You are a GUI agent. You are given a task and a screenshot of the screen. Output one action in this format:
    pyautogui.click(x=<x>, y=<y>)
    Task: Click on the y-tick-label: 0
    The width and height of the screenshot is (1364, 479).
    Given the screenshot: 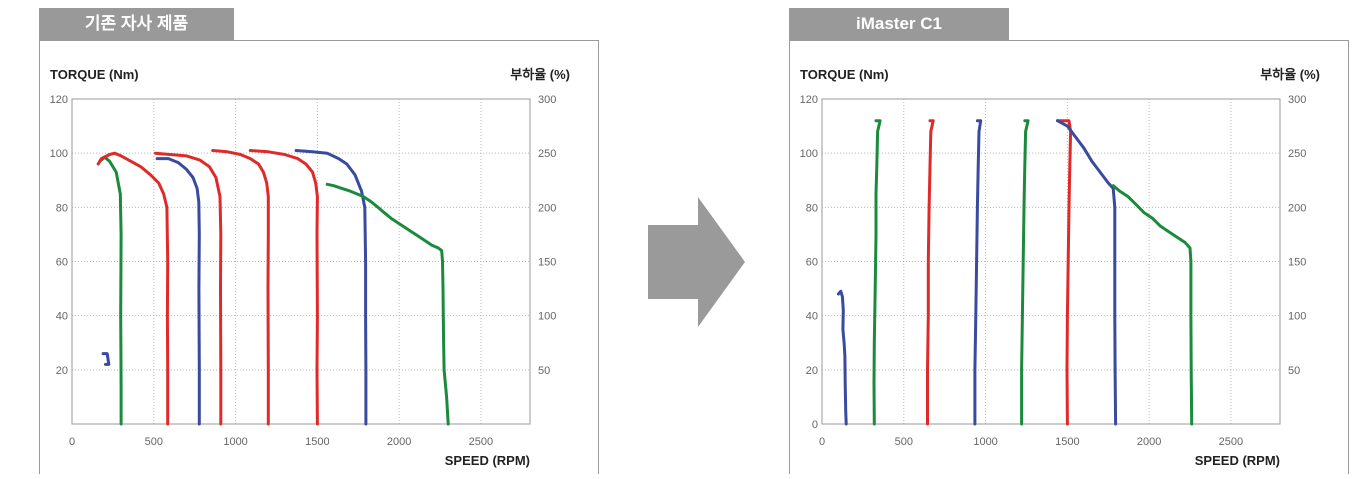 What is the action you would take?
    pyautogui.click(x=815, y=425)
    